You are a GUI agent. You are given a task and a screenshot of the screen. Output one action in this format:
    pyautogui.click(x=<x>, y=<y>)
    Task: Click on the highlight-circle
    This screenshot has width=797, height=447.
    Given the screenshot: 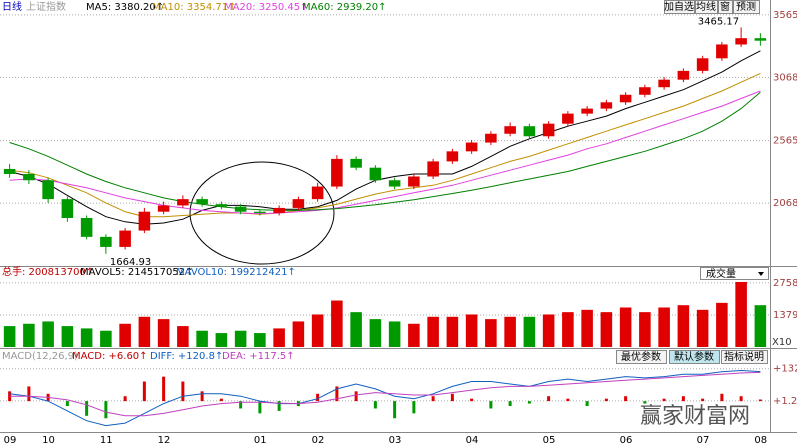 What is the action you would take?
    pyautogui.click(x=262, y=213)
    